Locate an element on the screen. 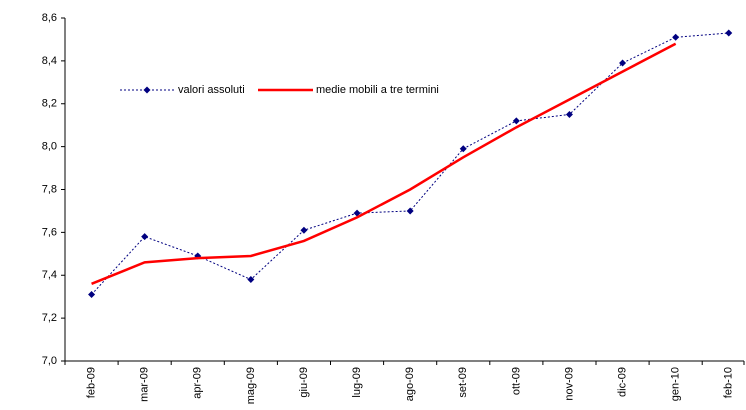 The height and width of the screenshot is (410, 746). x-tick-label: apr-09 is located at coordinates (198, 383).